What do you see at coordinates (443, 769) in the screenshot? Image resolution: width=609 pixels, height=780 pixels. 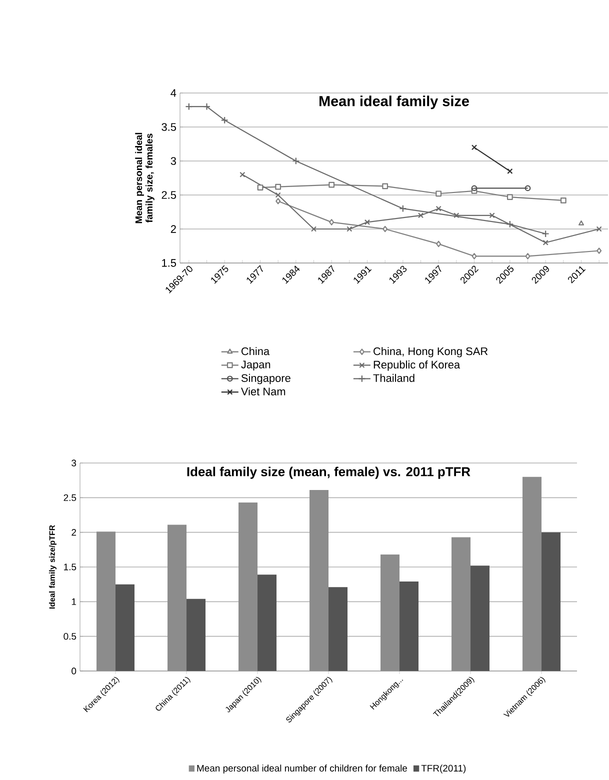 I see `legend-label: TFR(2011)` at bounding box center [443, 769].